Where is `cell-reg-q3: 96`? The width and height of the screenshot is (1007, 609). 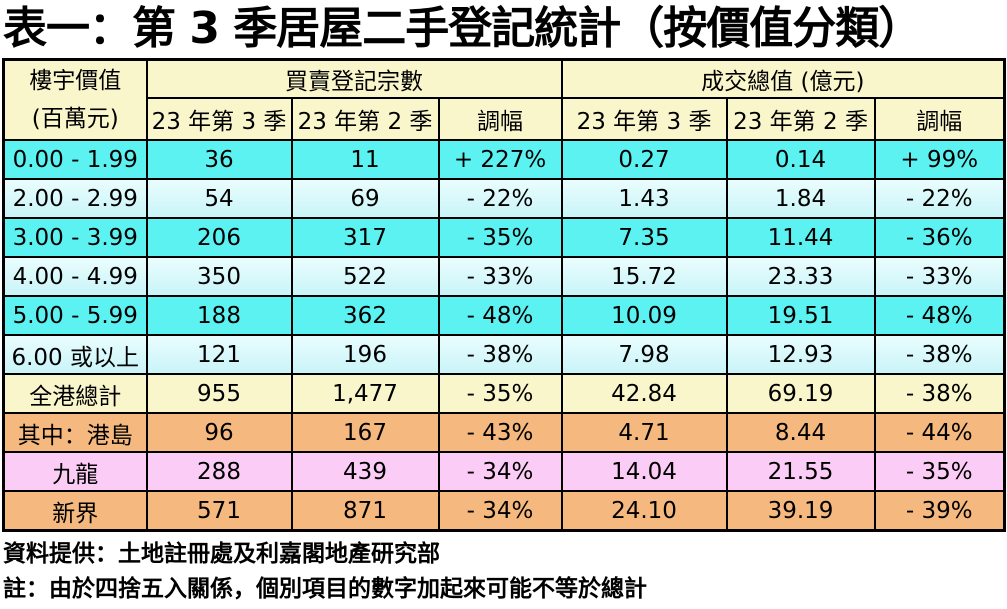 cell-reg-q3: 96 is located at coordinates (219, 432).